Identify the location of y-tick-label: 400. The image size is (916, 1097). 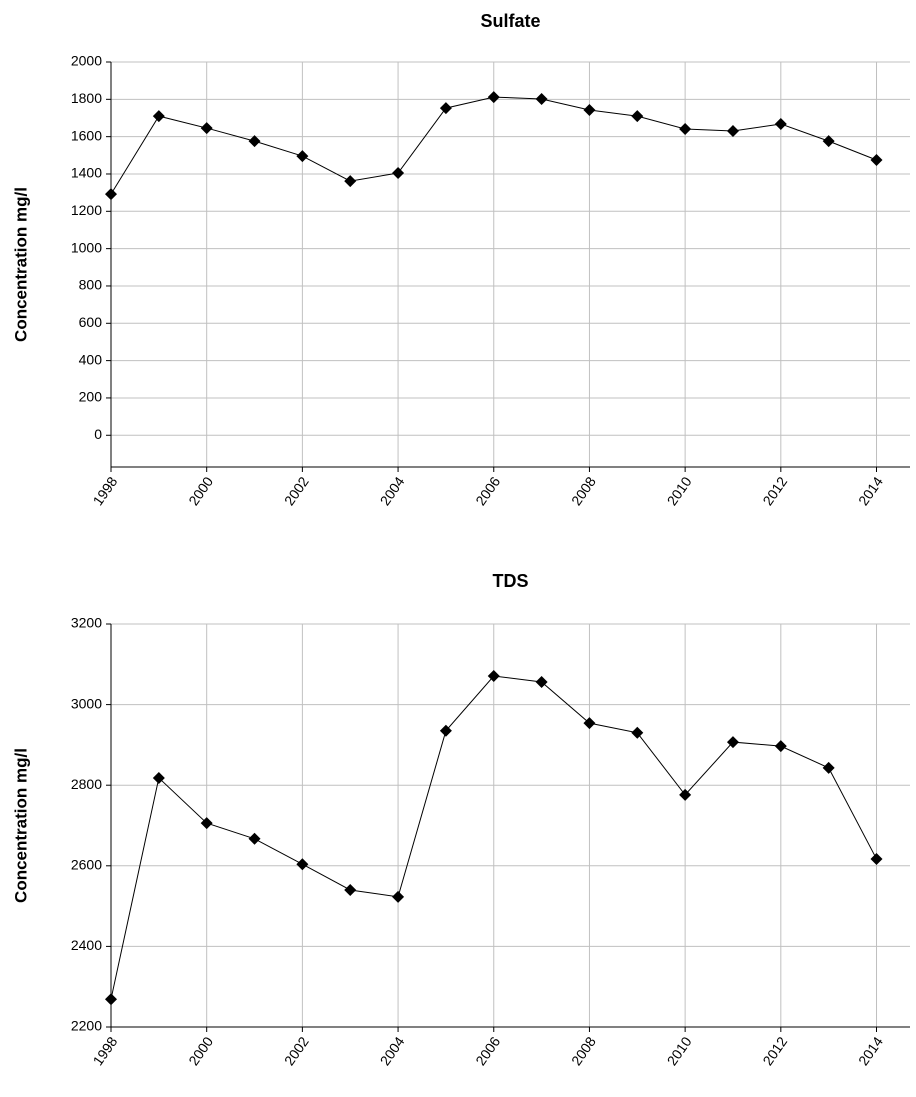
(91, 359).